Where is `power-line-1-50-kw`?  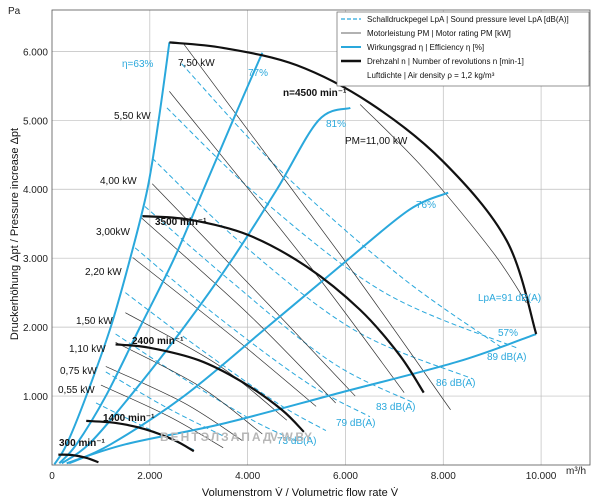 power-line-1-50-kw is located at coordinates (206, 366).